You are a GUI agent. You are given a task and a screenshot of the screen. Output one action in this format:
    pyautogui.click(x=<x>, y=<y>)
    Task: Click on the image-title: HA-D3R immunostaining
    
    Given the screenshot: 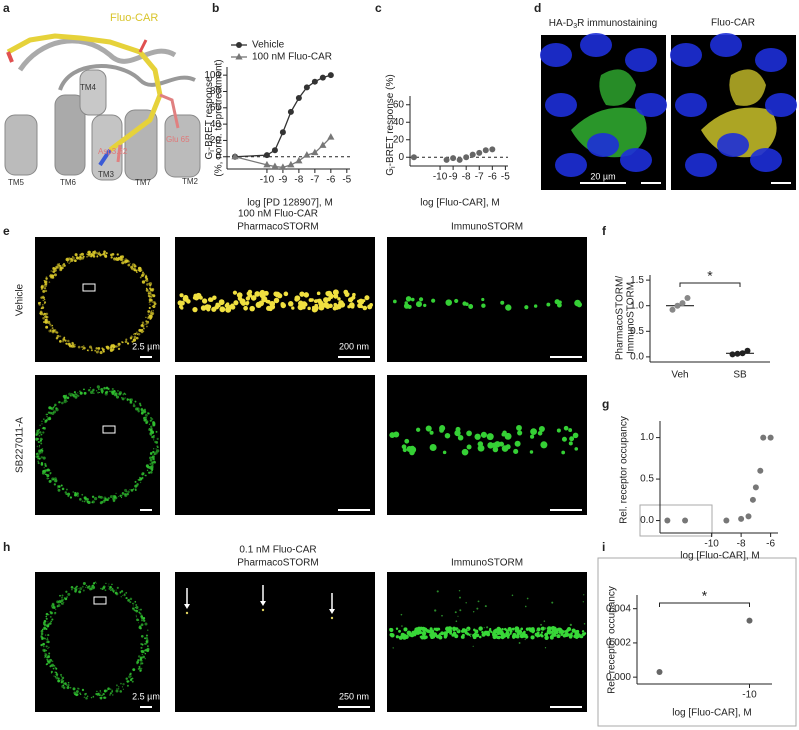 What is the action you would take?
    pyautogui.click(x=603, y=24)
    